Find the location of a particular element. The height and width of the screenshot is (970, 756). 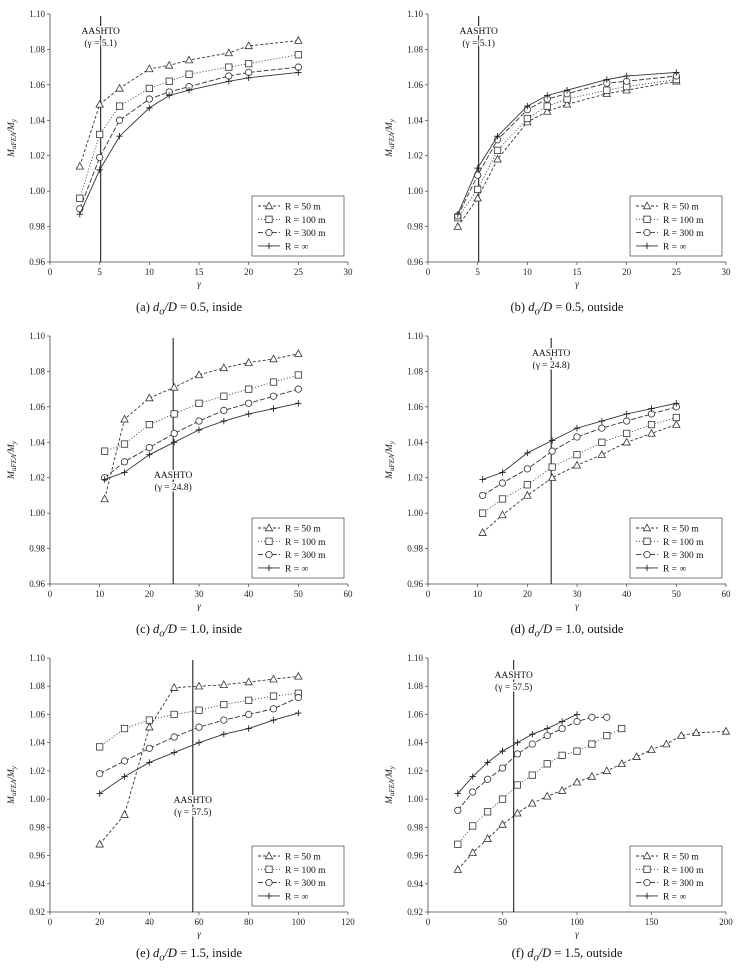

chart-b-legend-marker-r100 is located at coordinates (647, 219).